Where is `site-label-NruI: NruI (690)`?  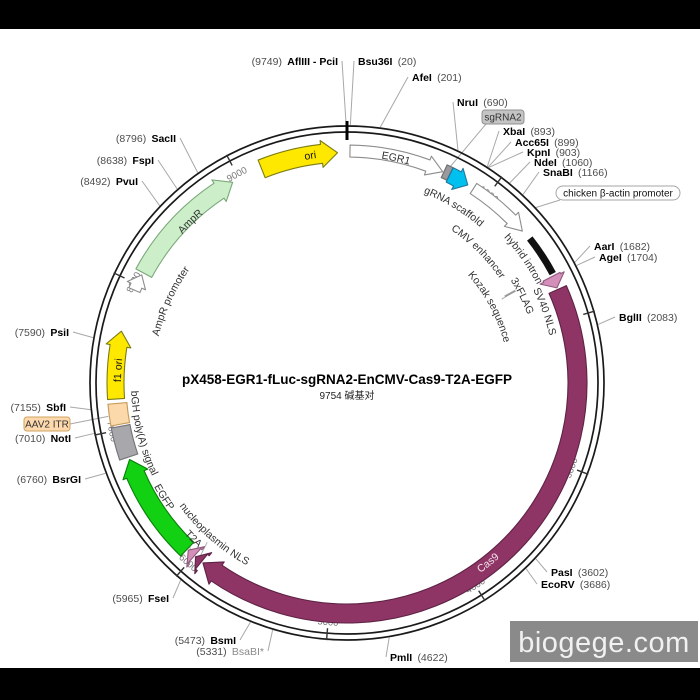
site-label-NruI: NruI (690) is located at coordinates (482, 103).